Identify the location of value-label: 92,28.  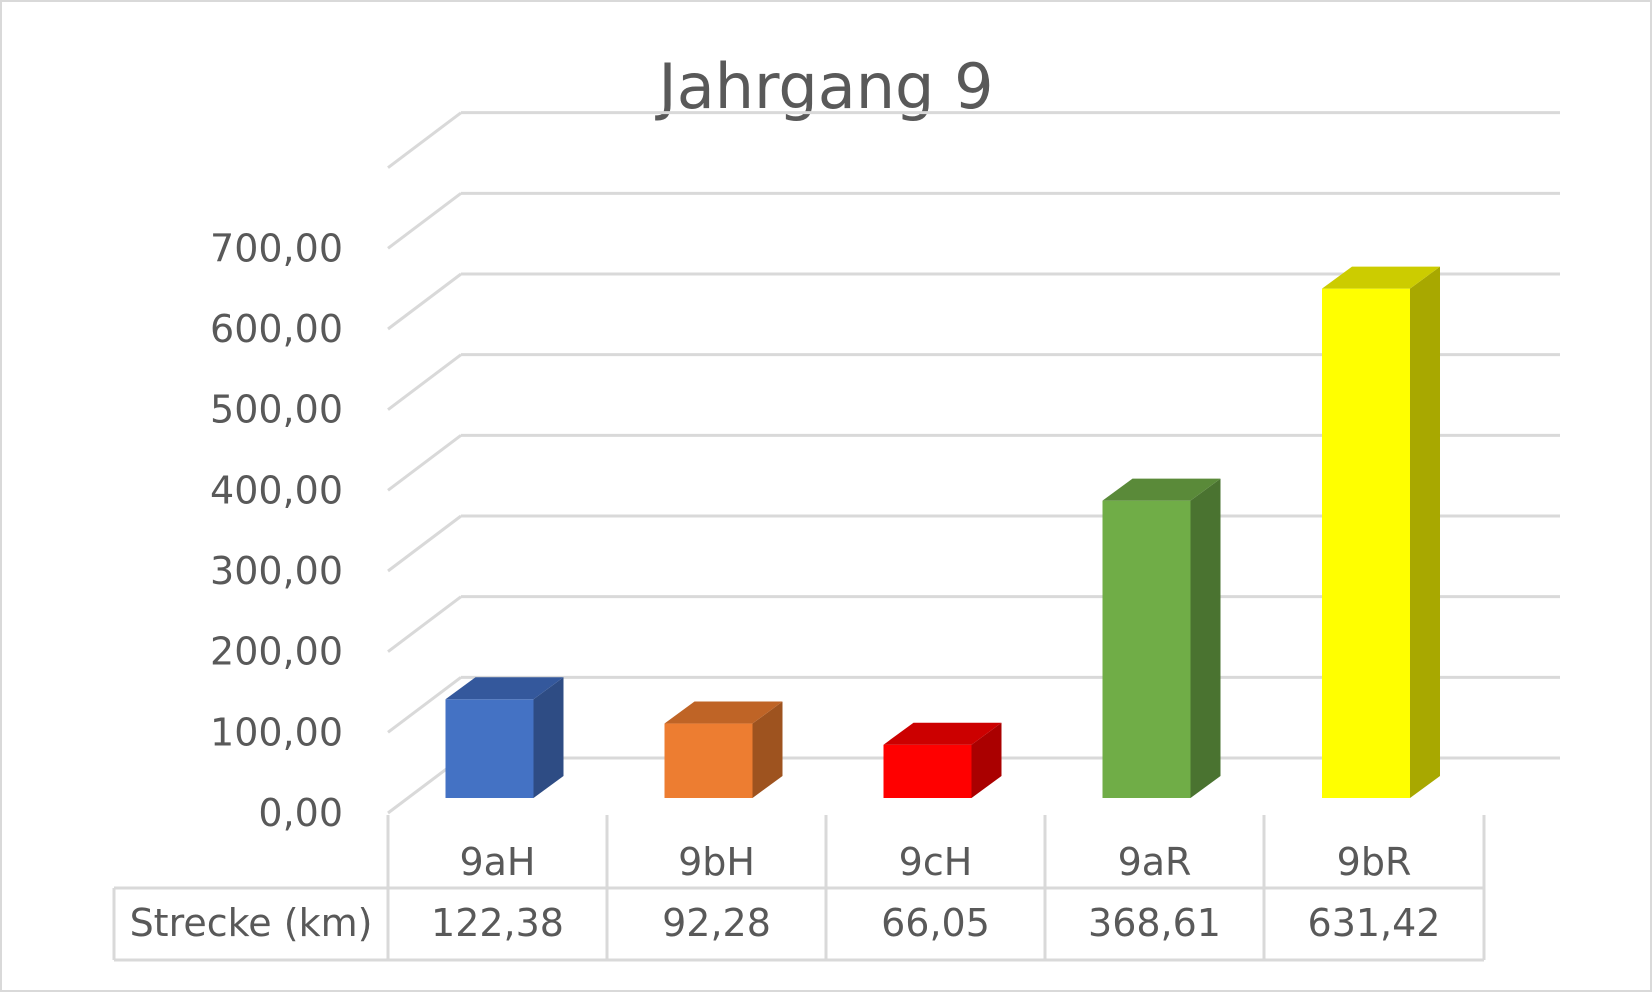
(716, 923).